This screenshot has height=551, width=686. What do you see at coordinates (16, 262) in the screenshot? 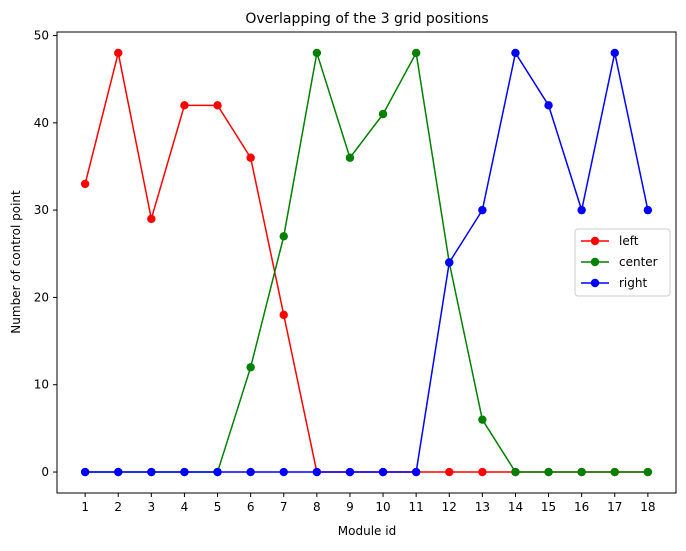
I see `y-axis-label: Number of control point` at bounding box center [16, 262].